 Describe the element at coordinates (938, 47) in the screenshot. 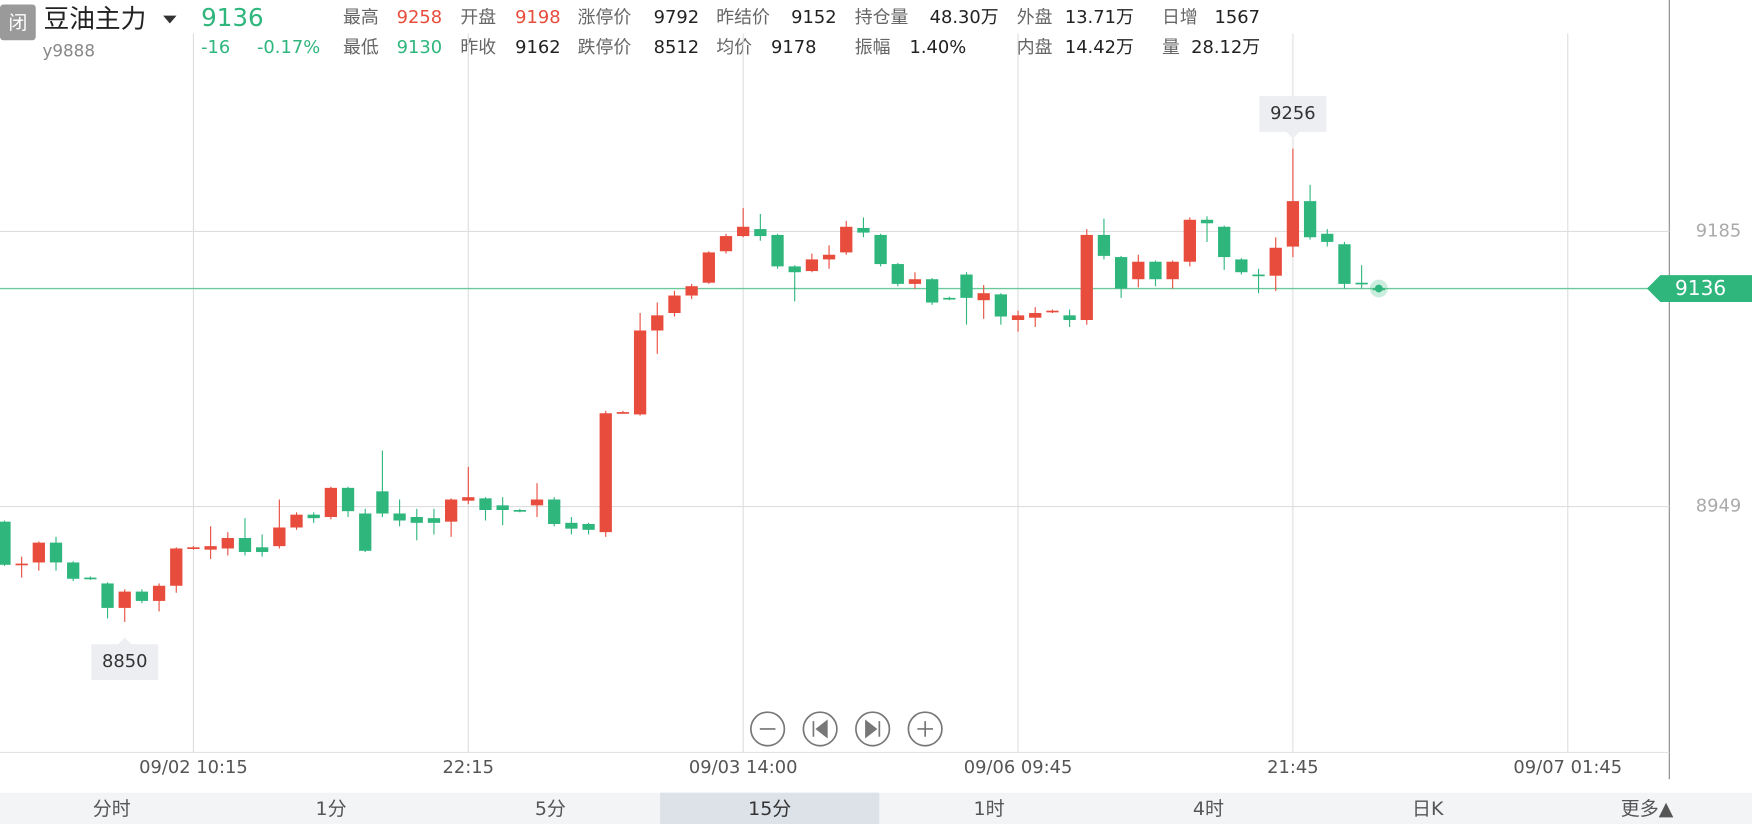

I see `stat-value: 1.40%` at that location.